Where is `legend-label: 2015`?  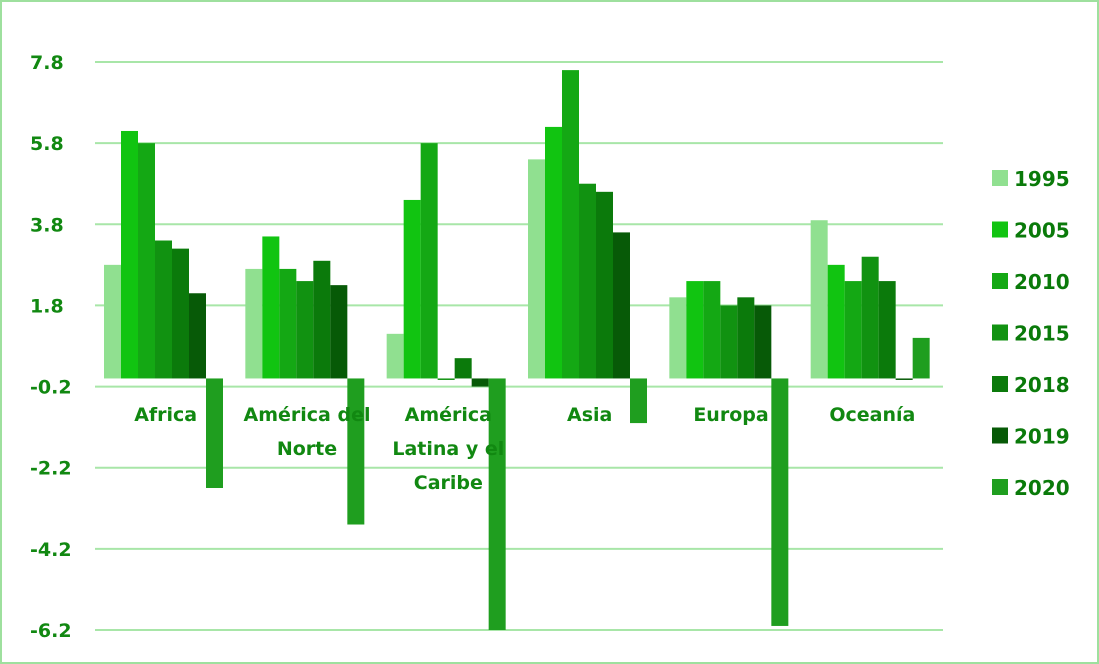 legend-label: 2015 is located at coordinates (1042, 334).